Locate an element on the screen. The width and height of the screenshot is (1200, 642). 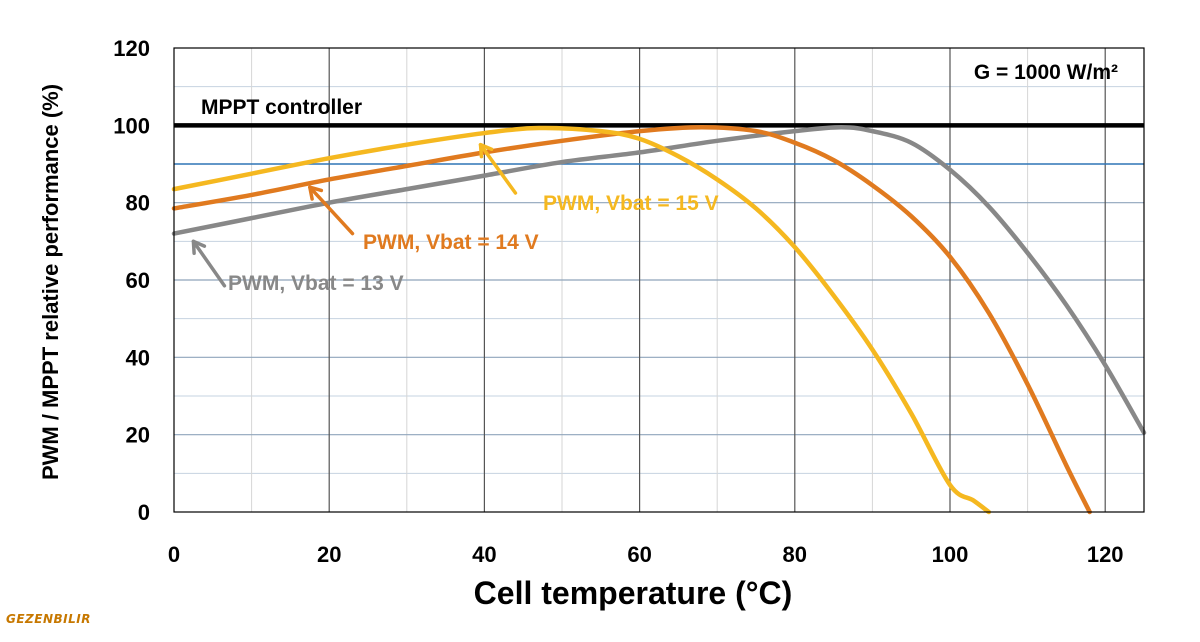
y-tick-label: 0 is located at coordinates (144, 512).